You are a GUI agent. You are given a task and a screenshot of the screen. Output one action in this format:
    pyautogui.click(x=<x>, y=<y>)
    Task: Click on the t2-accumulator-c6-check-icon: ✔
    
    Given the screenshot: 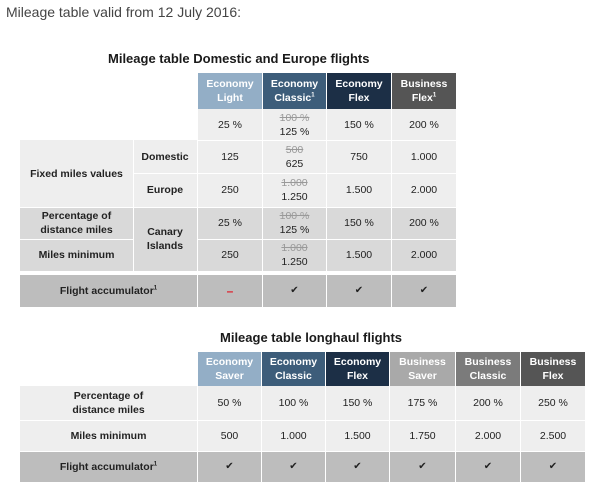 What is the action you would take?
    pyautogui.click(x=553, y=466)
    